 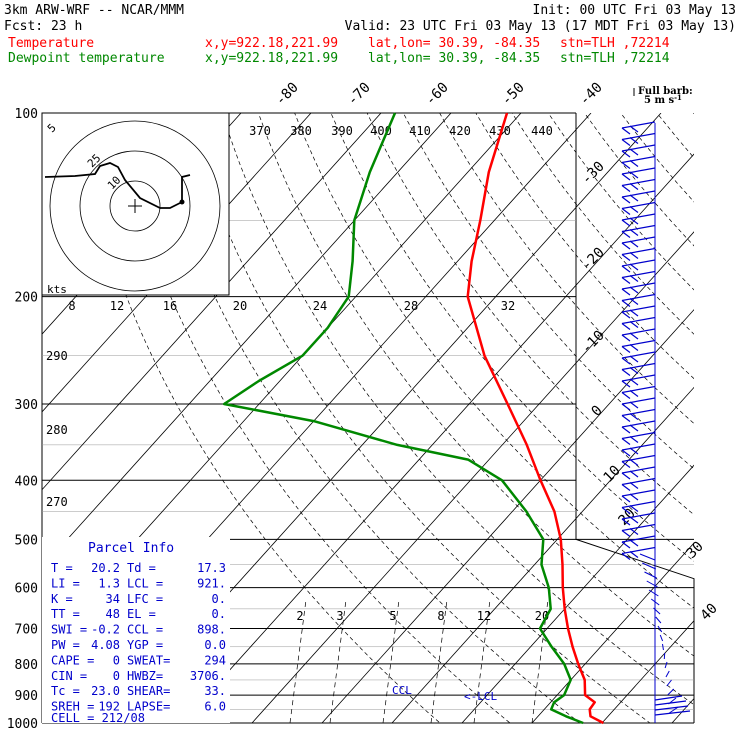 I want to click on isotherm-label: -80, so click(x=287, y=94).